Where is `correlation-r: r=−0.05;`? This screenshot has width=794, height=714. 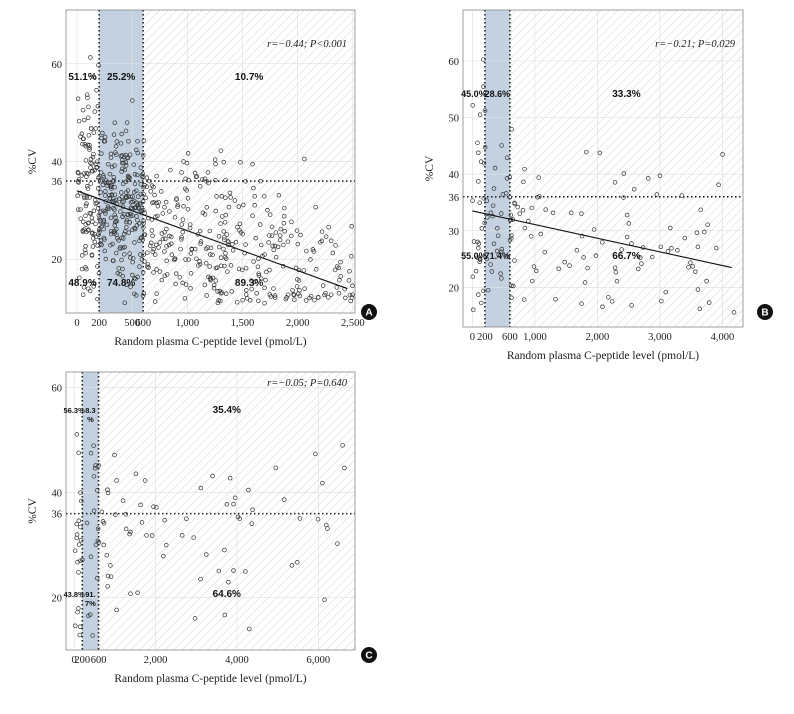
correlation-r: r=−0.05; is located at coordinates (288, 383).